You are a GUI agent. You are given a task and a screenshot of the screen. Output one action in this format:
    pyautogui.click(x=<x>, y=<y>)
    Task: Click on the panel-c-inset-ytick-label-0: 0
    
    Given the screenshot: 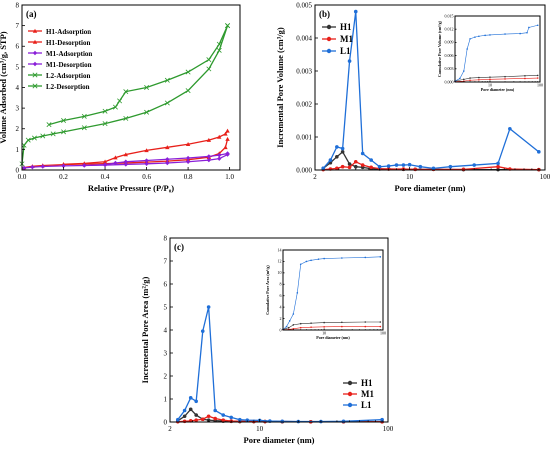 What is the action you would take?
    pyautogui.click(x=281, y=329)
    